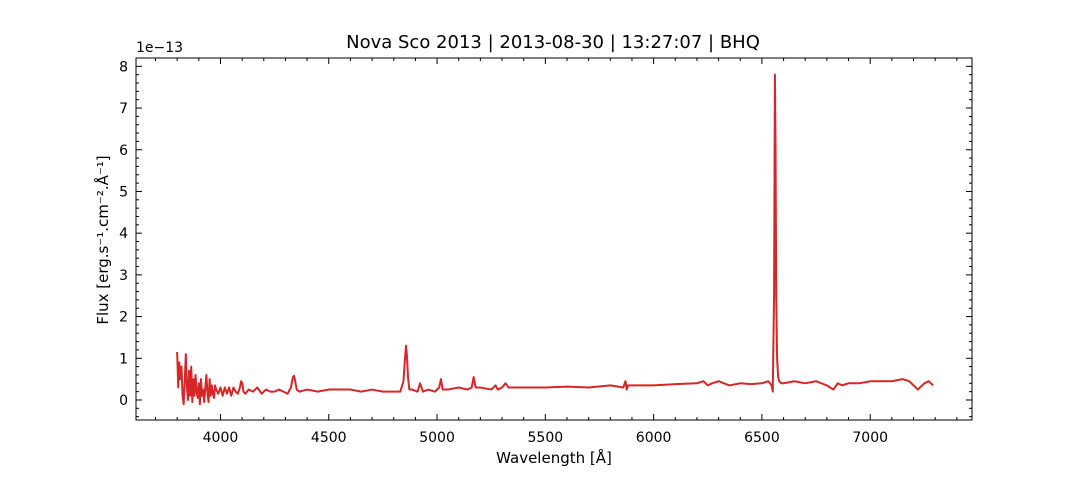 The image size is (1080, 480). What do you see at coordinates (123, 151) in the screenshot?
I see `y-tick-label: 6` at bounding box center [123, 151].